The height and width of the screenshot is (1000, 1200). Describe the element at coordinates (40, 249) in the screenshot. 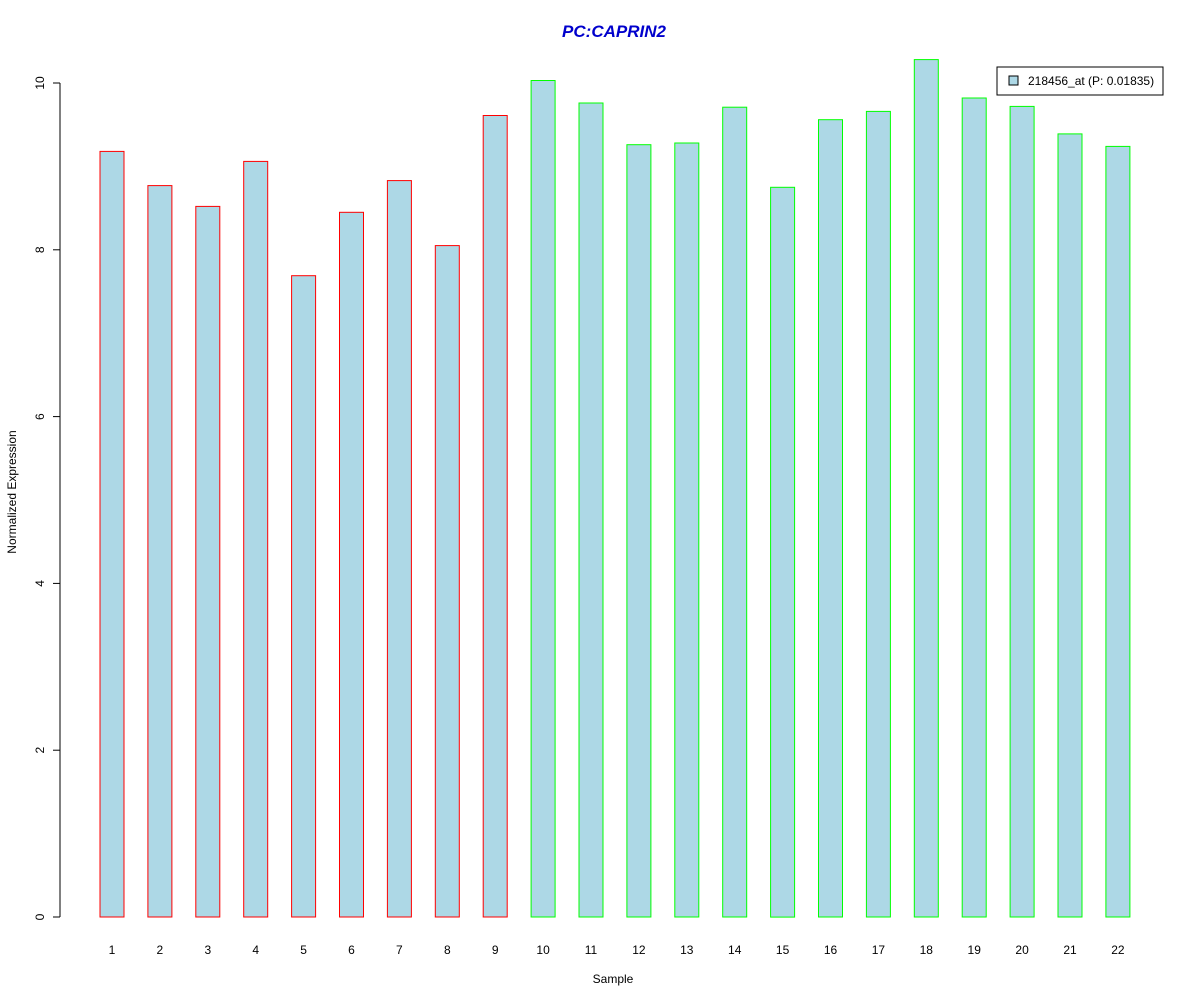

I see `y-tick-label-8: 8` at that location.